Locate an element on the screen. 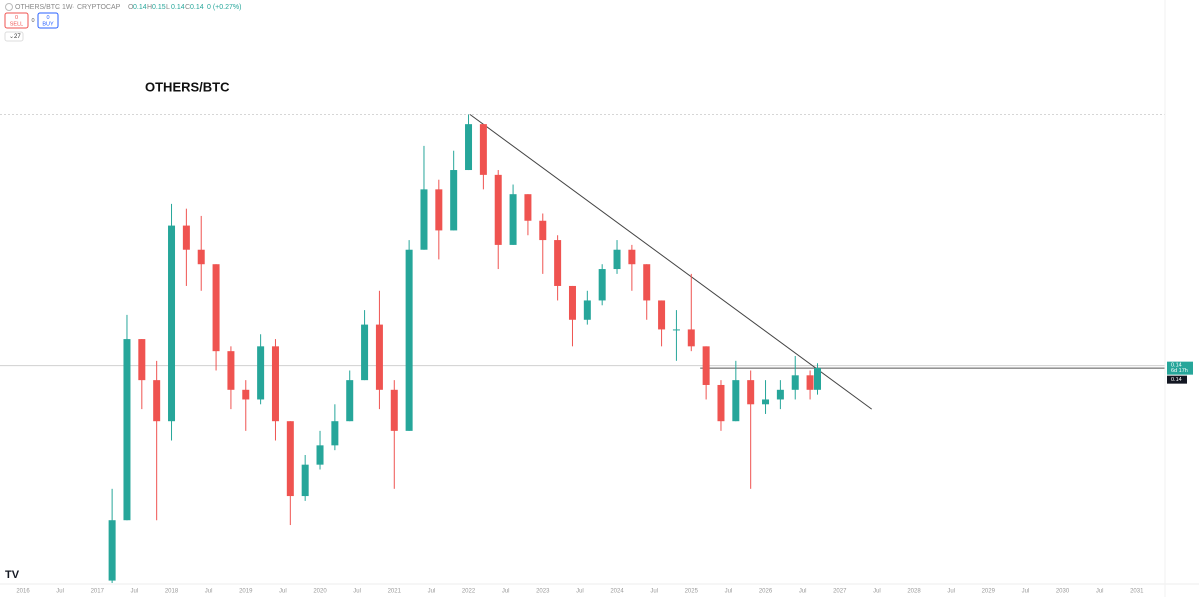  x-tick-label: 2022 is located at coordinates (469, 592).